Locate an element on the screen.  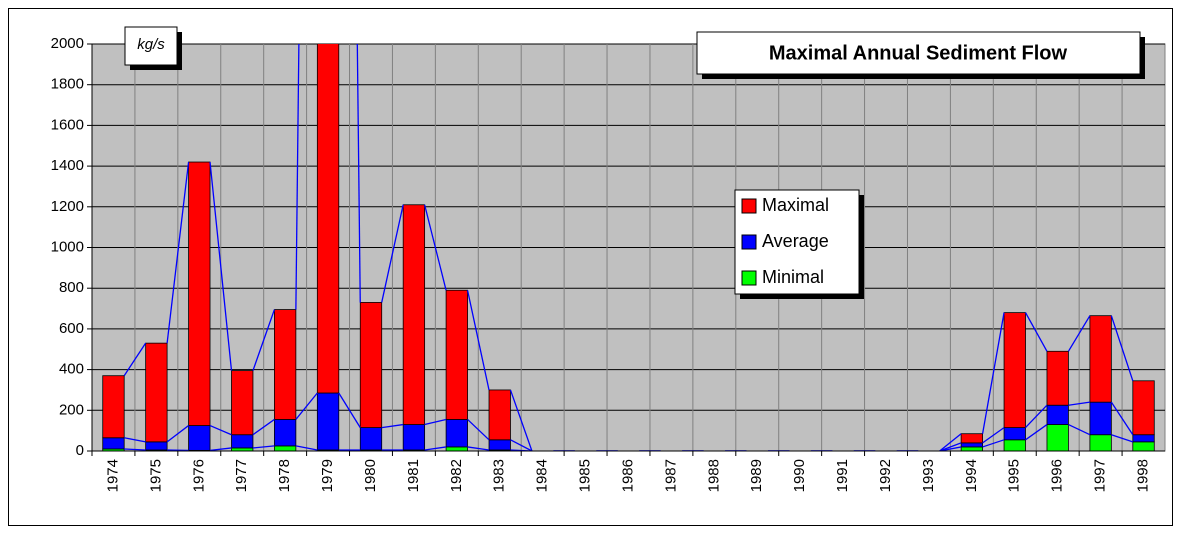
x-tick-label: 1982 is located at coordinates (456, 475).